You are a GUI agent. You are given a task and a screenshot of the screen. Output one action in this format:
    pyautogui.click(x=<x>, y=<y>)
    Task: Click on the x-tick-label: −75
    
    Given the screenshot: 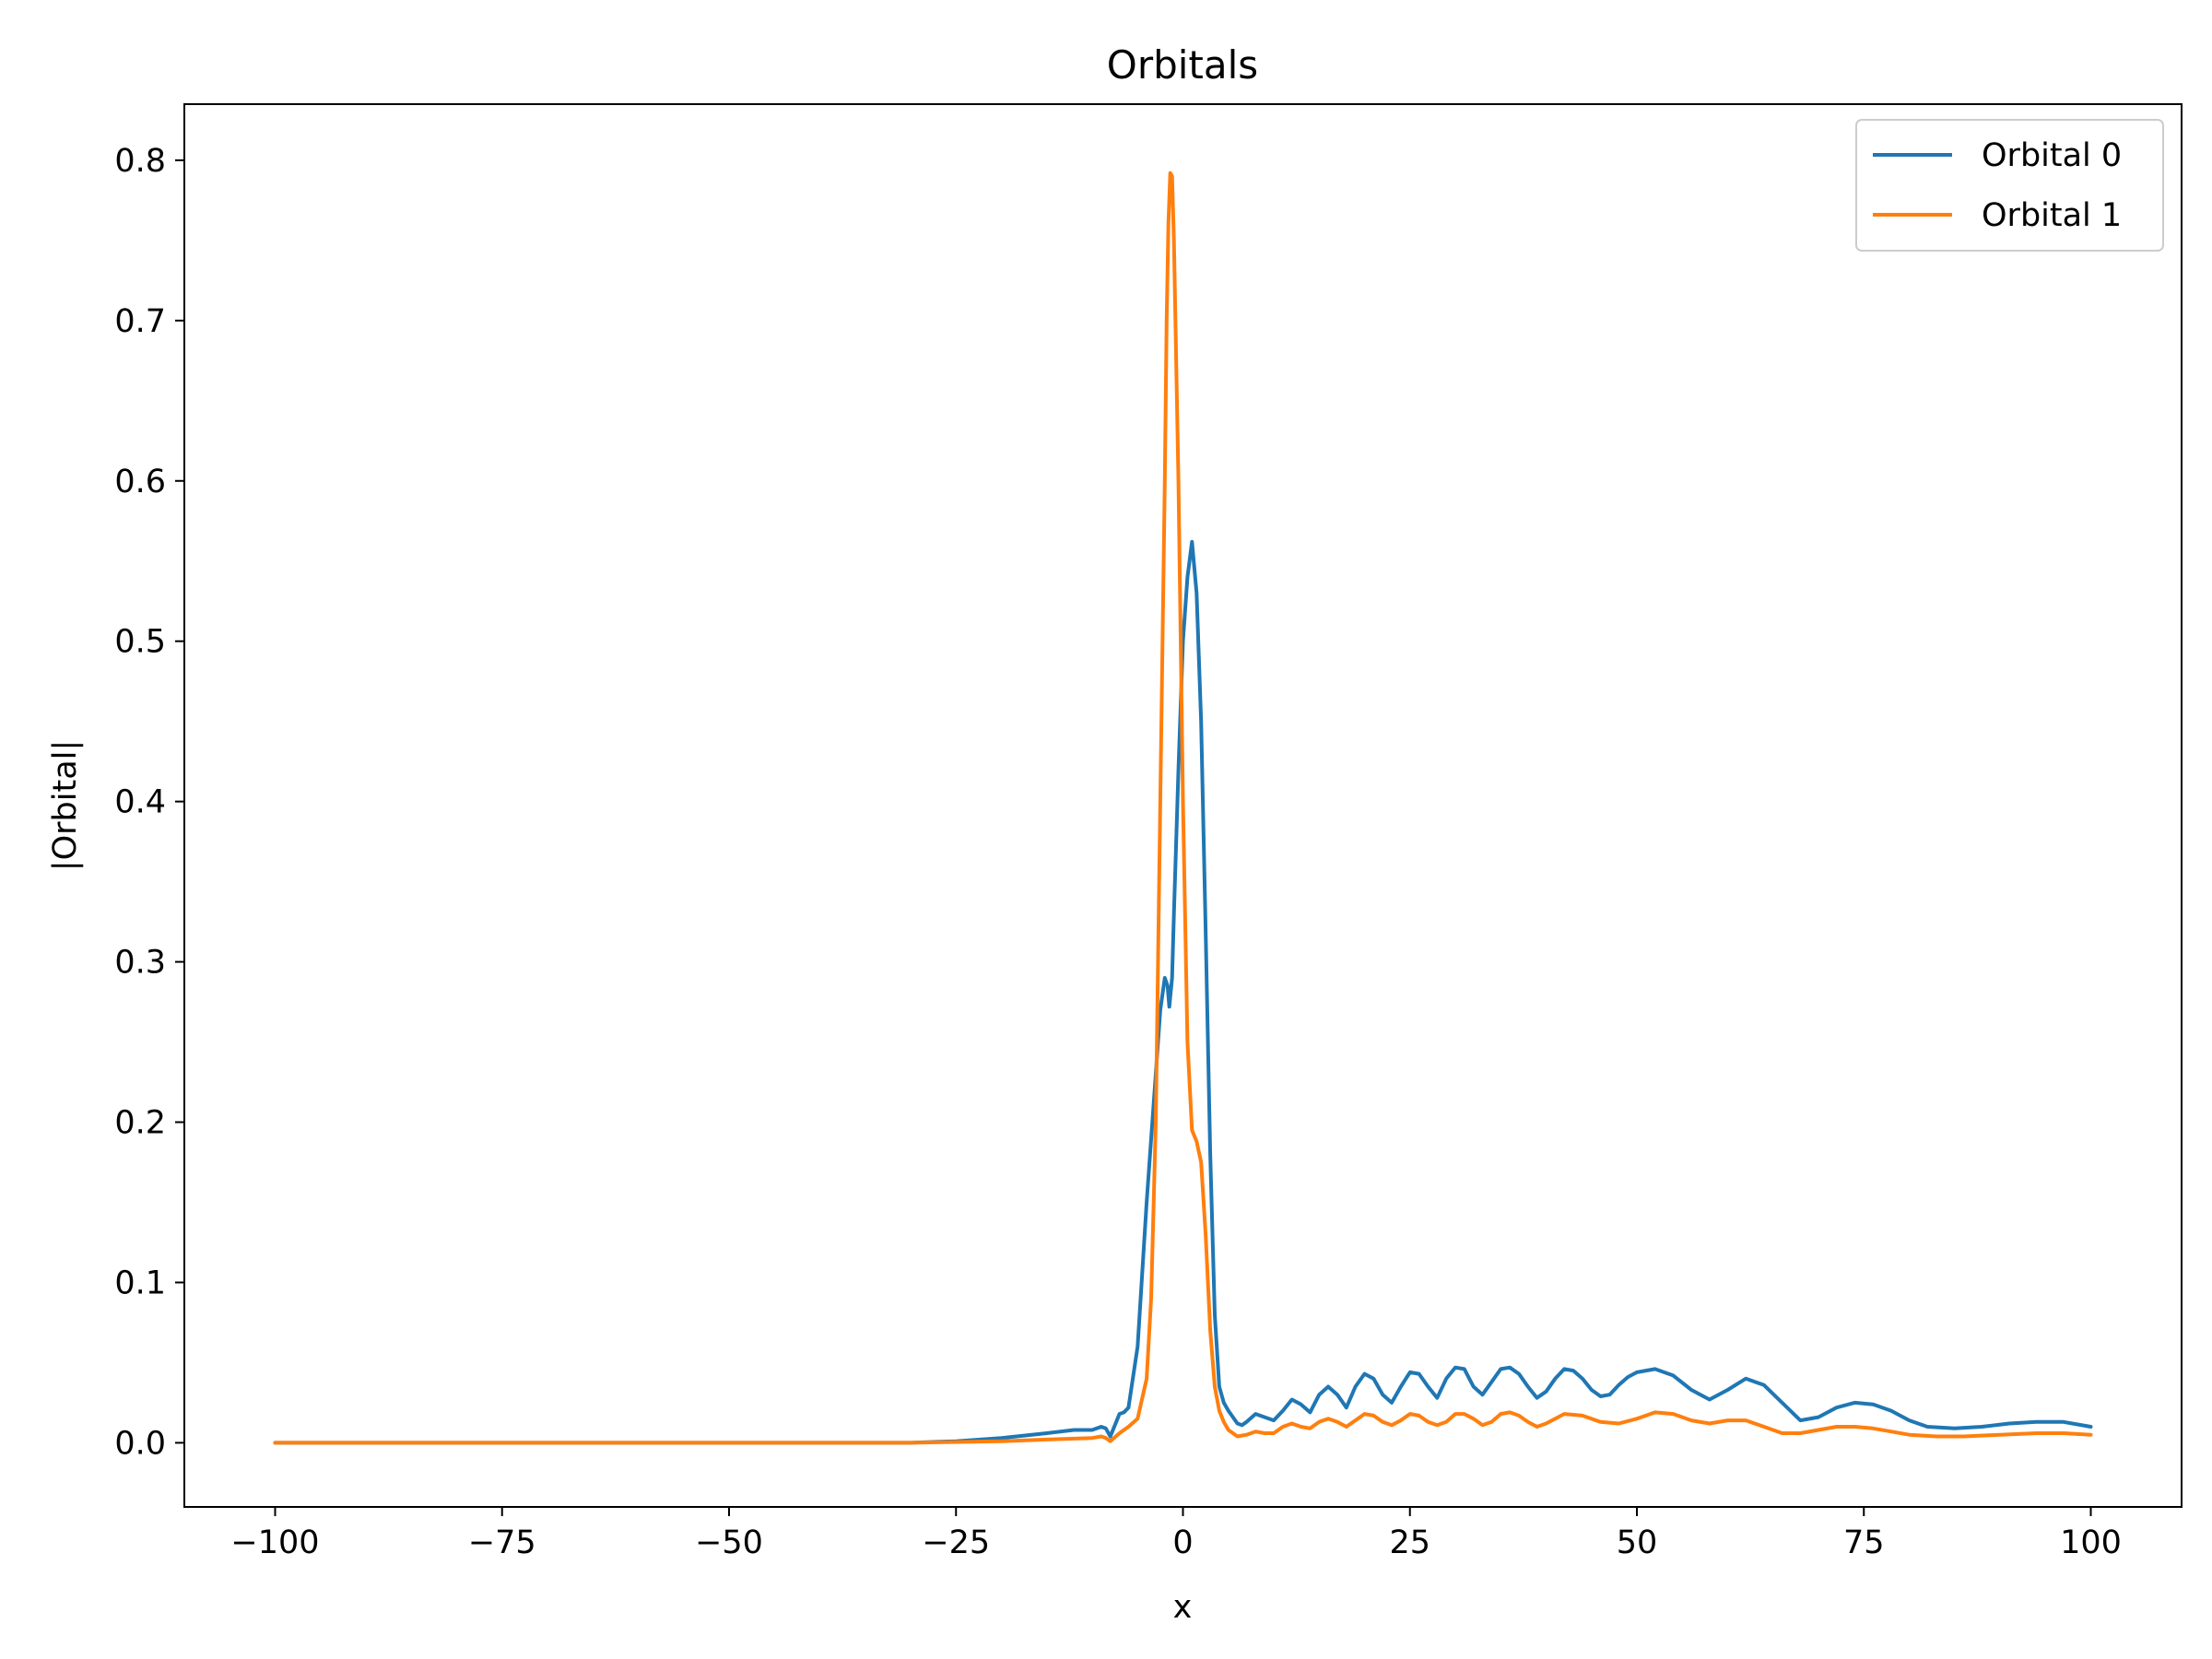 What is the action you would take?
    pyautogui.click(x=502, y=1542)
    